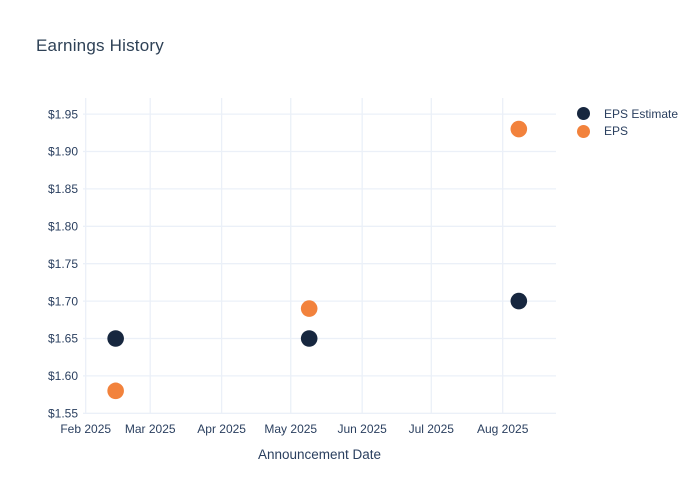 The width and height of the screenshot is (700, 500). What do you see at coordinates (85, 429) in the screenshot?
I see `x-tick-label: Feb 2025` at bounding box center [85, 429].